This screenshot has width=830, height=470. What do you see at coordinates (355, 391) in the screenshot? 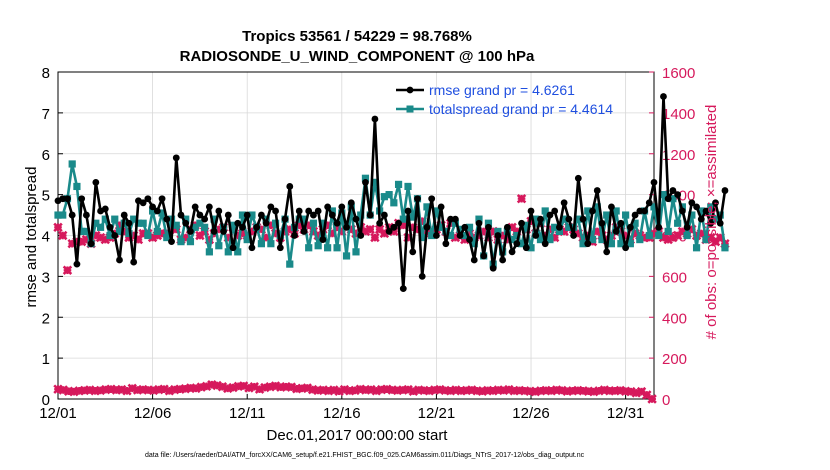
I see `possible-obs-series` at bounding box center [355, 391].